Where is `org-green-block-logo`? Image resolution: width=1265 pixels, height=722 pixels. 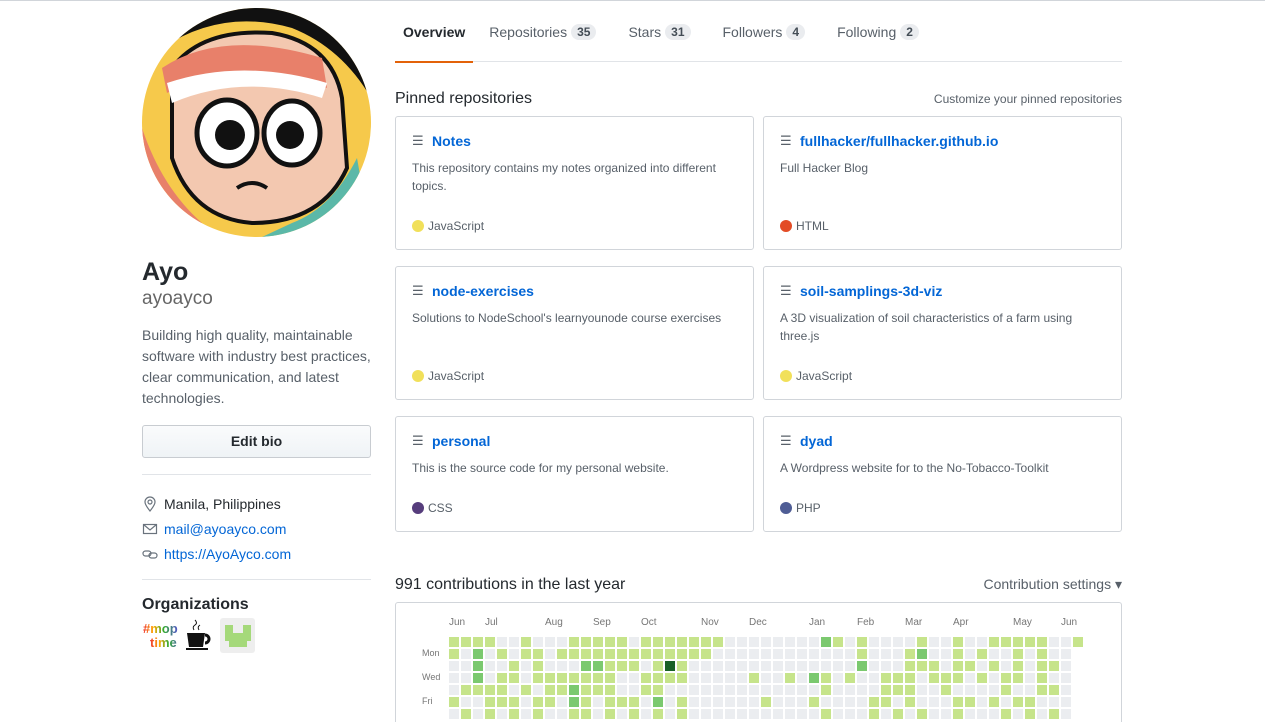
org-green-block-logo is located at coordinates (237, 635).